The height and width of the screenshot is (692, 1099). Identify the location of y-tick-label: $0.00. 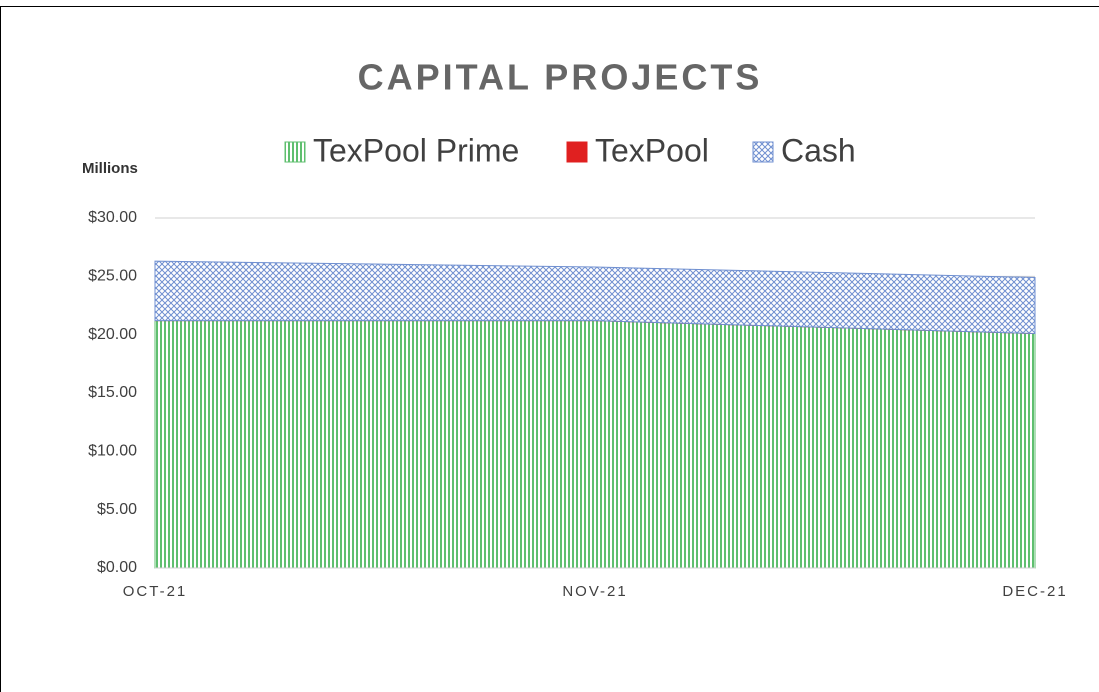
(117, 567).